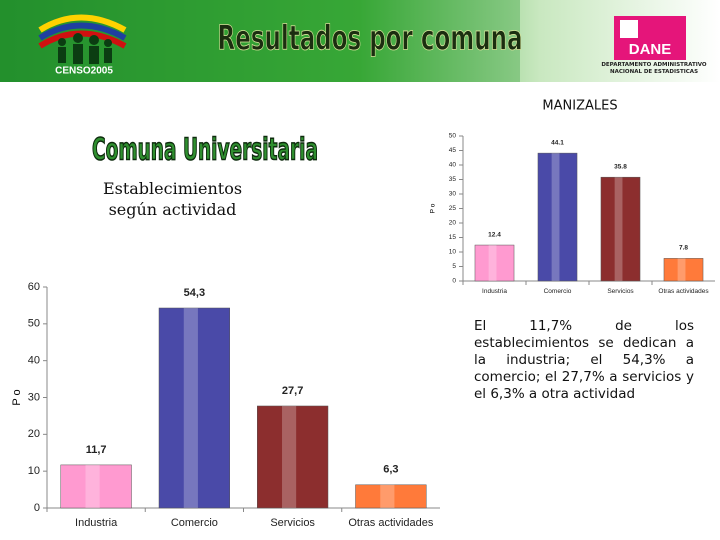 This screenshot has height=540, width=720. Describe the element at coordinates (34, 287) in the screenshot. I see `y-tick-label: 60` at that location.